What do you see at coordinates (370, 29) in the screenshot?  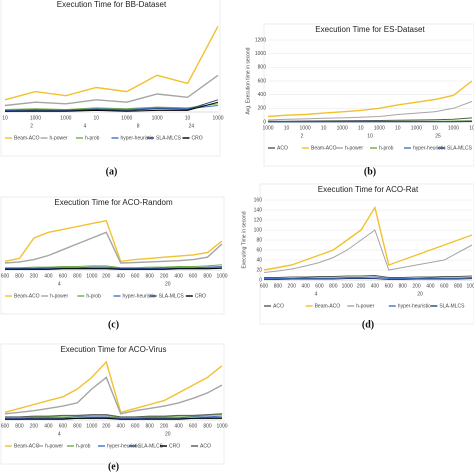 I see `chart-title: Execution Time for ES-Dataset` at bounding box center [370, 29].